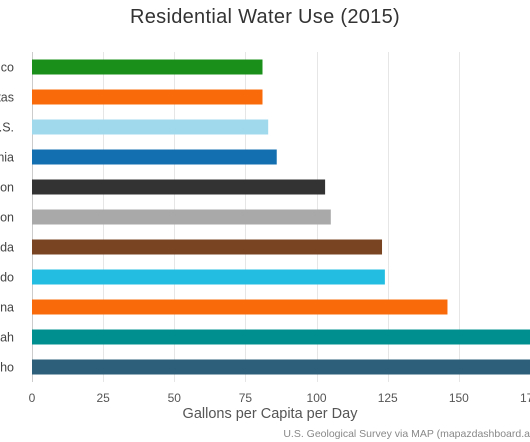 The width and height of the screenshot is (530, 442). I want to click on category-label: U.S., so click(7, 128).